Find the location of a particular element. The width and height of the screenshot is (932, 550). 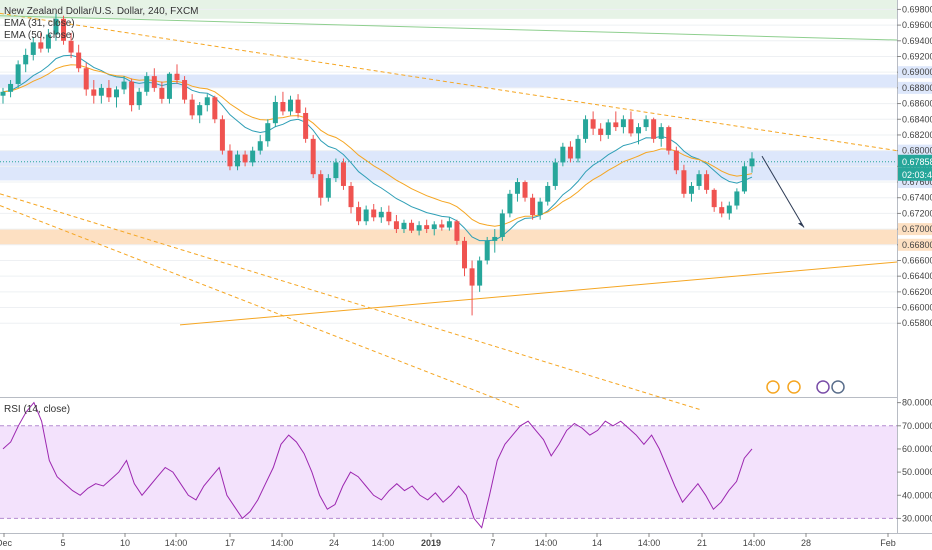

price-tags: 0.67858 02:03:46 is located at coordinates (915, 167).